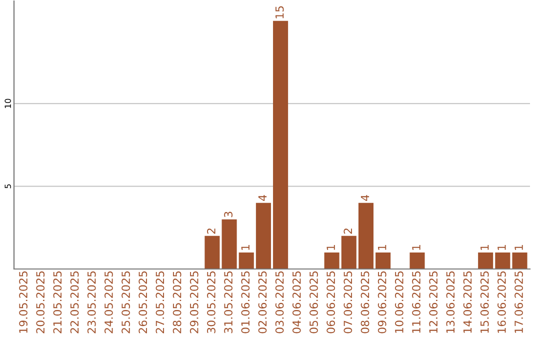  Describe the element at coordinates (262, 302) in the screenshot. I see `x-tick-label: 02.06.2025` at that location.